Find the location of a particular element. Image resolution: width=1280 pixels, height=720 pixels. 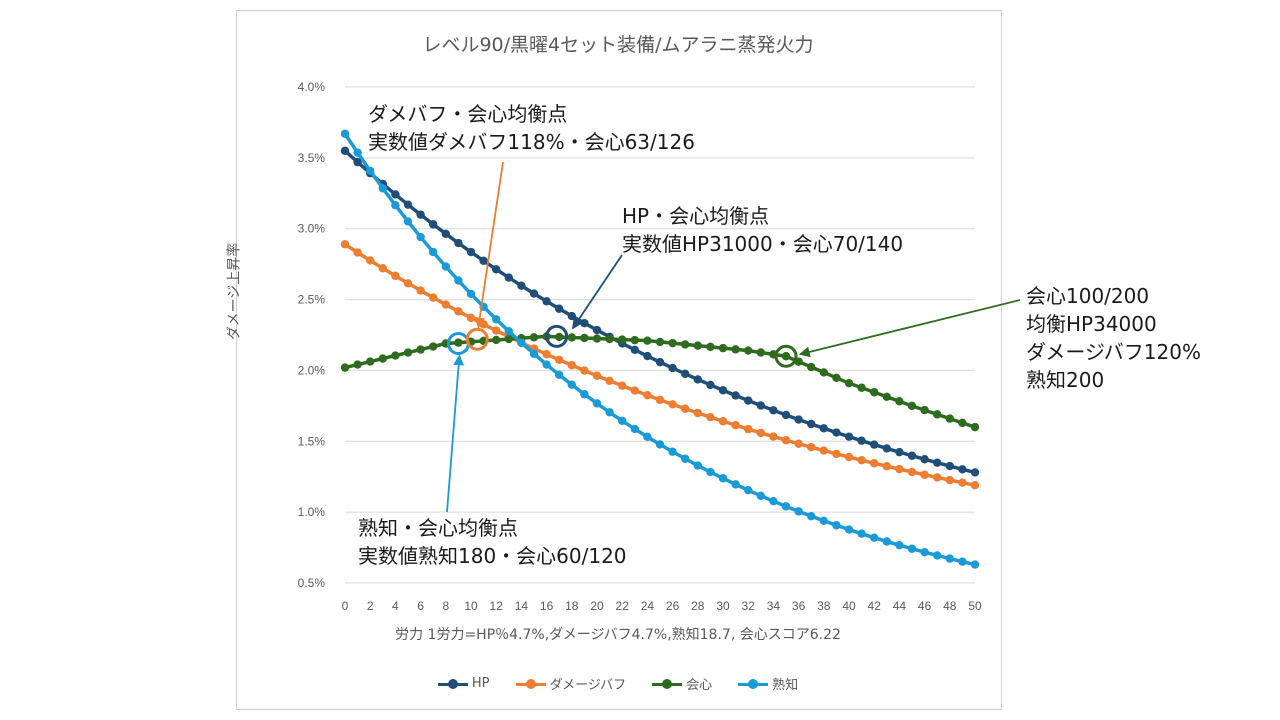

x-tick-label: 6 is located at coordinates (420, 606).